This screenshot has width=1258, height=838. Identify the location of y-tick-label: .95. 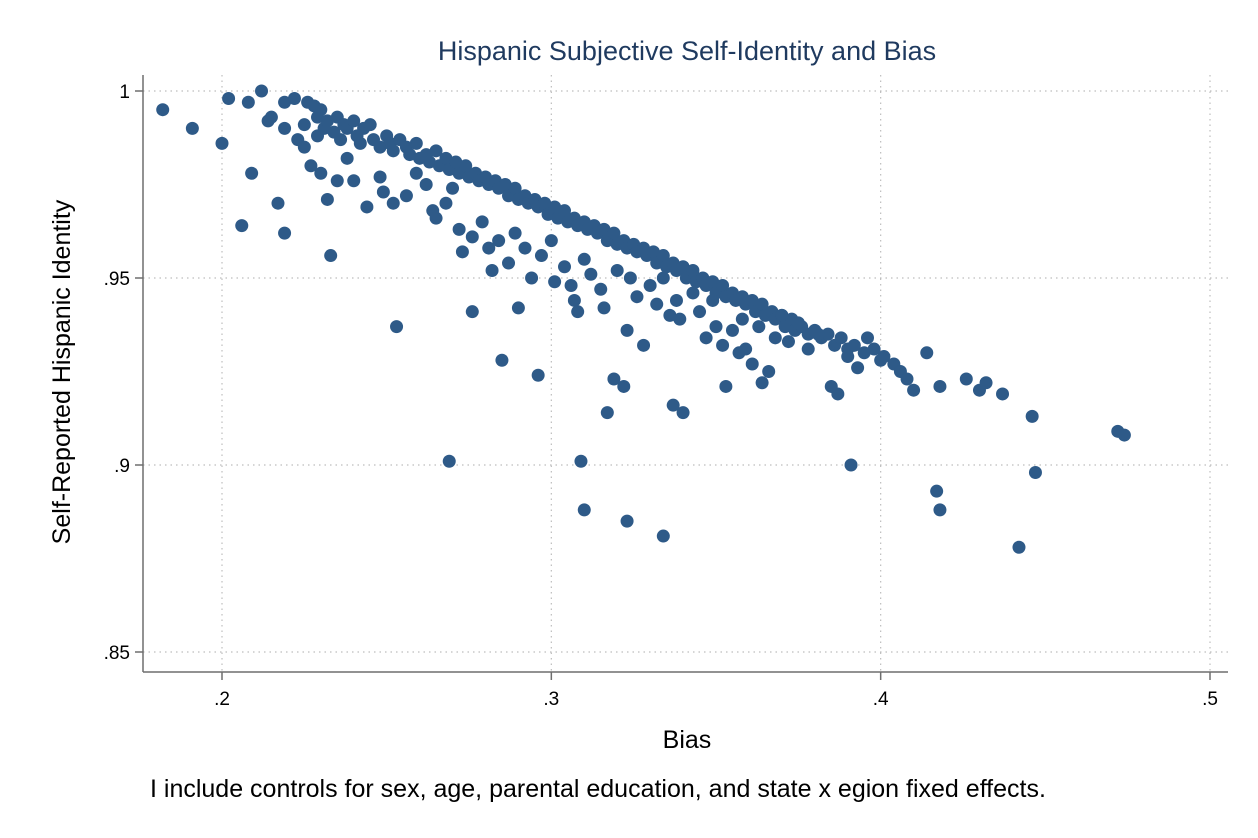
(117, 279).